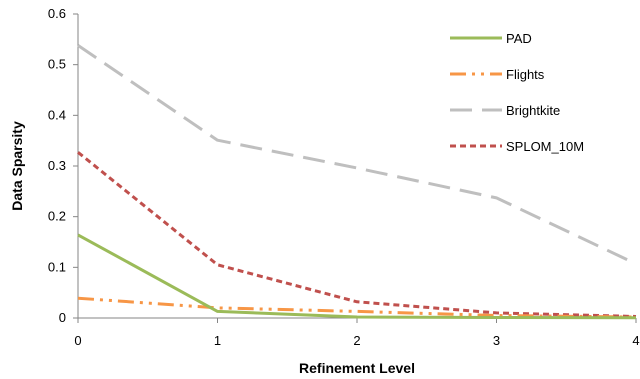 This screenshot has height=379, width=640. Describe the element at coordinates (57, 266) in the screenshot. I see `y-tick-label: 0.1` at that location.